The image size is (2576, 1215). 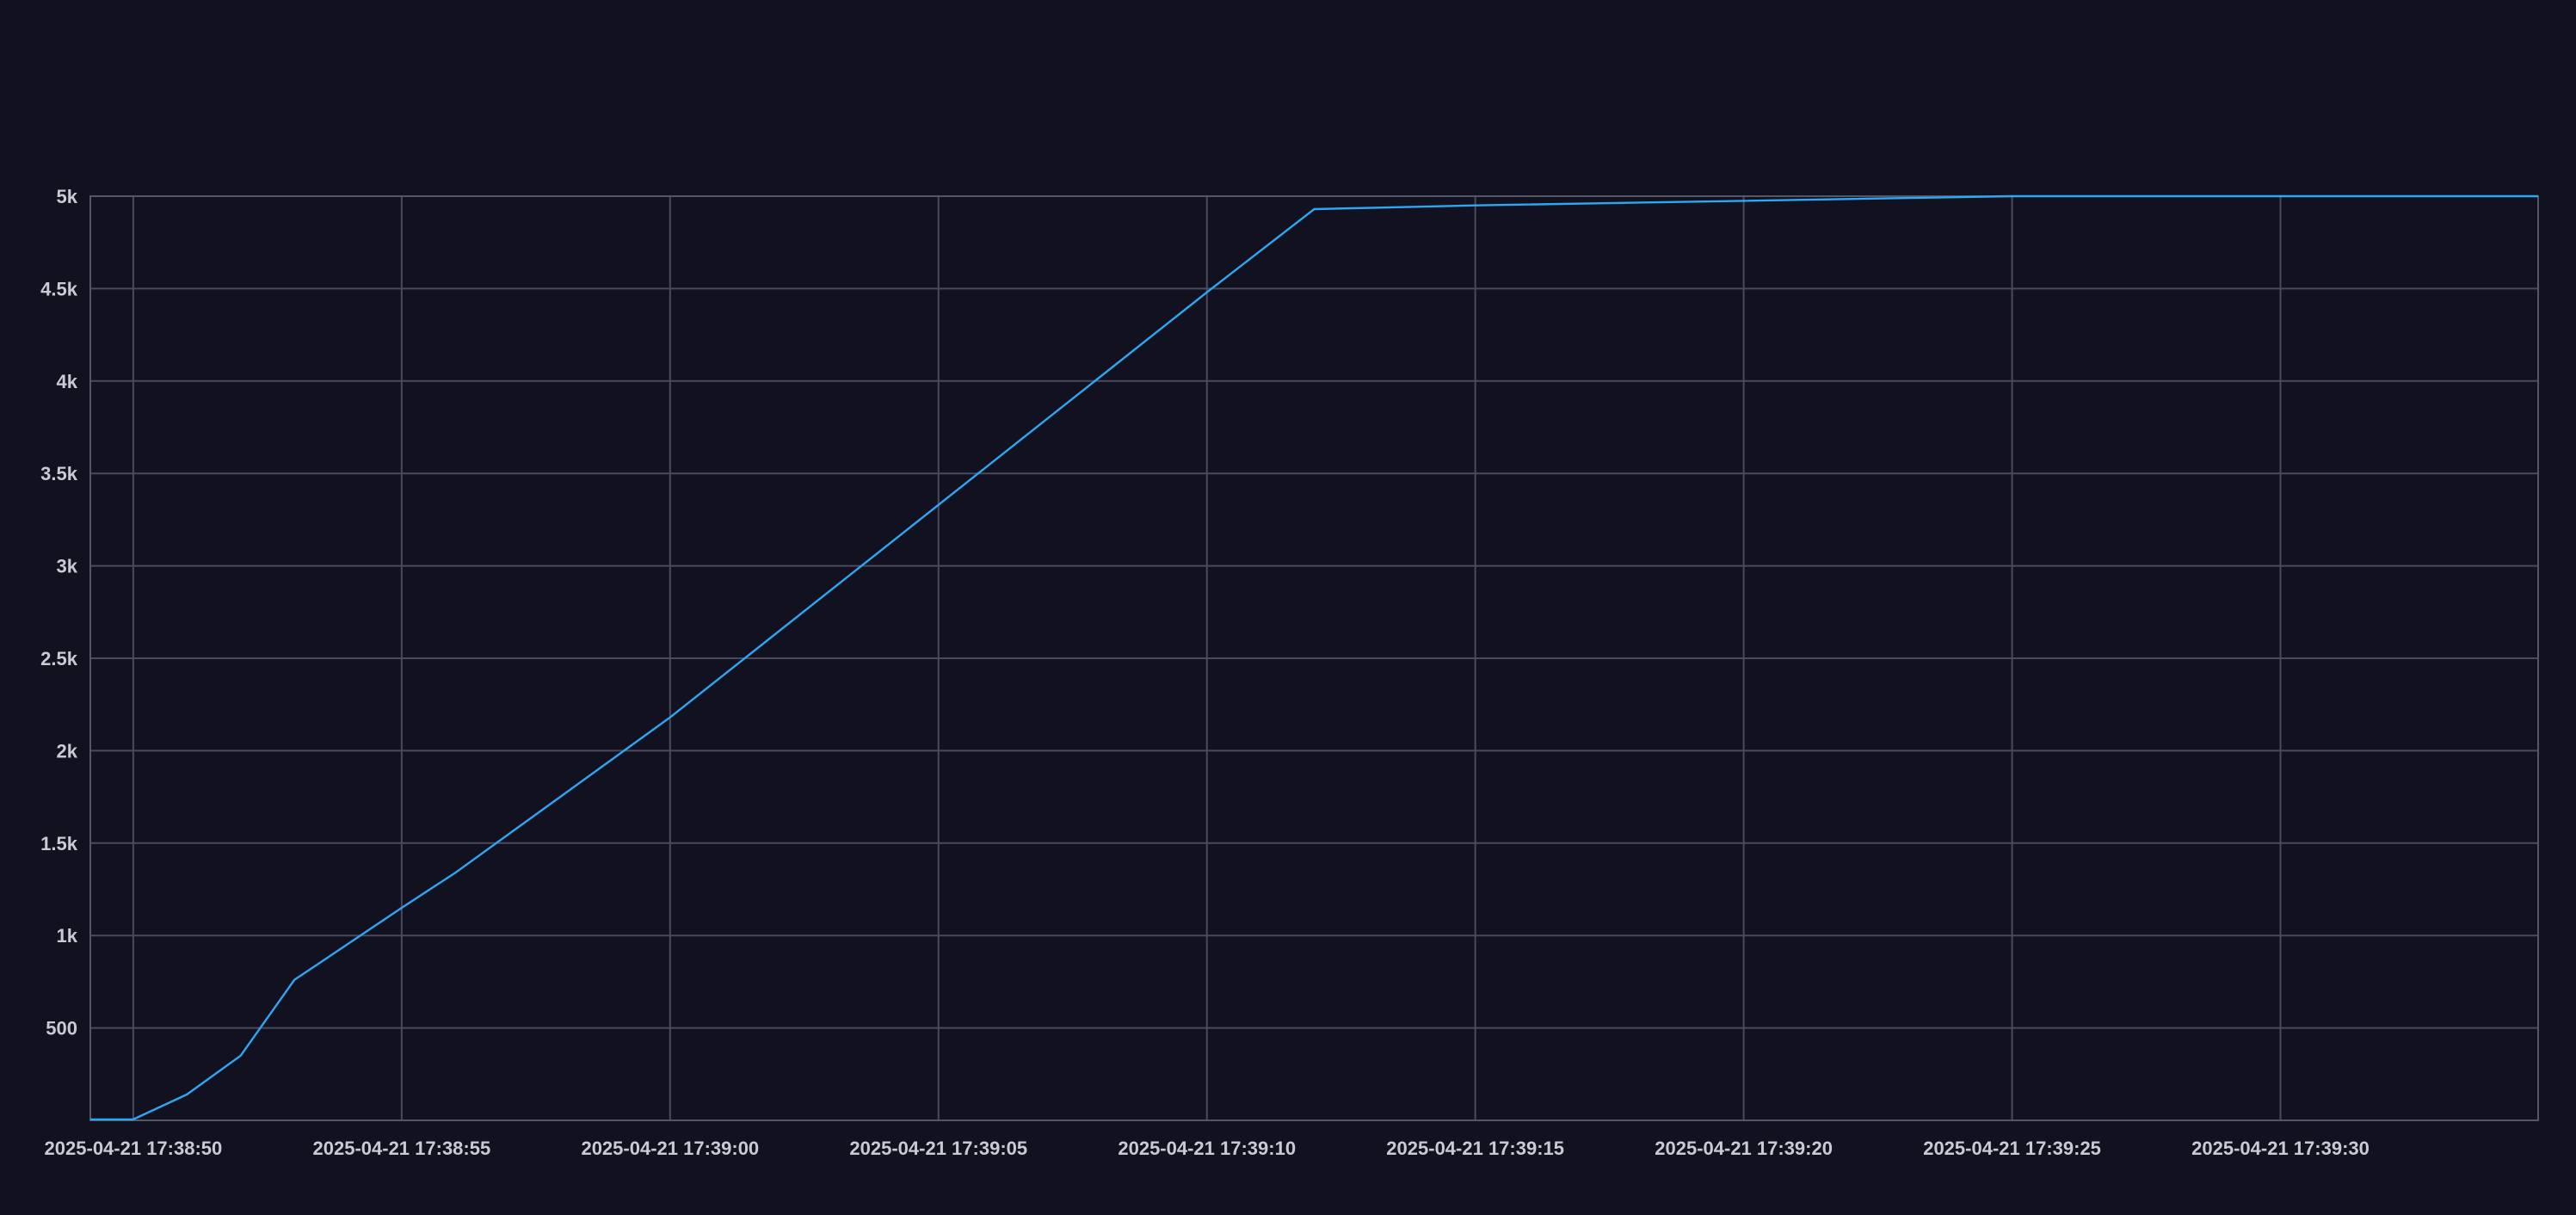 I want to click on x-tick-label: 2025-04-21 17:39:20, so click(x=1744, y=1148).